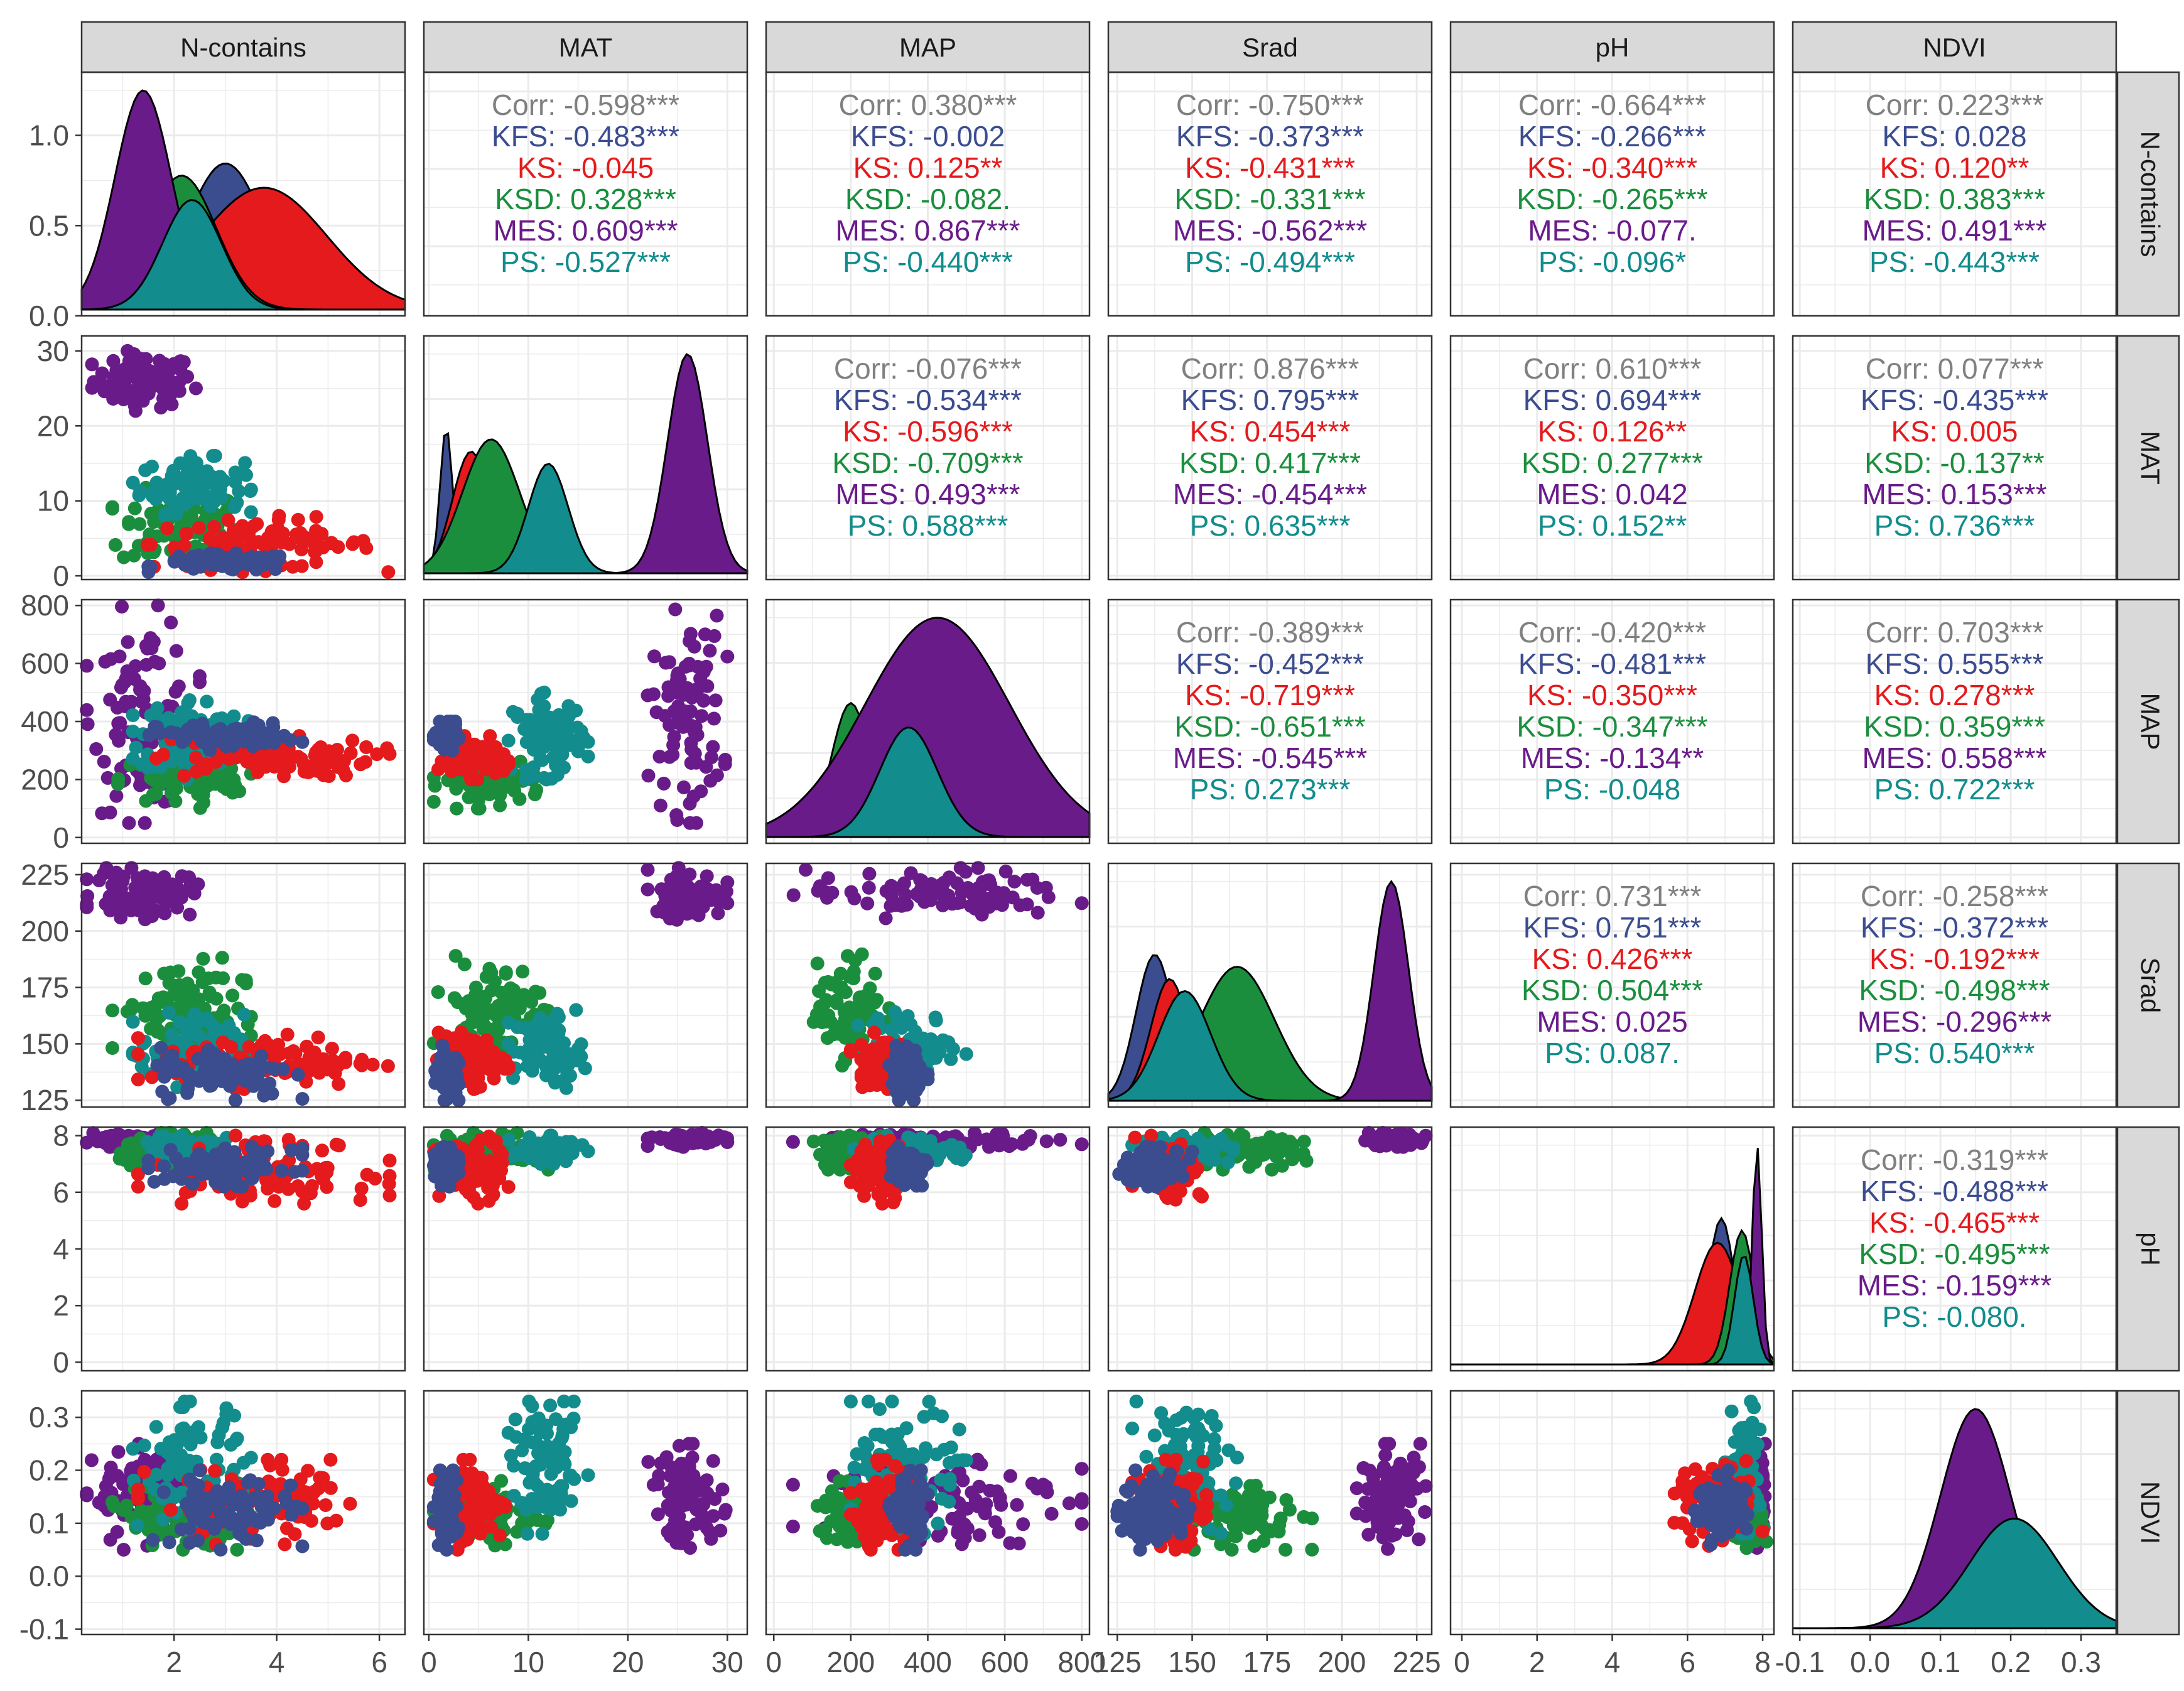 The image size is (2184, 1691). I want to click on corr-label-corr: Corr: 0.380***, so click(928, 105).